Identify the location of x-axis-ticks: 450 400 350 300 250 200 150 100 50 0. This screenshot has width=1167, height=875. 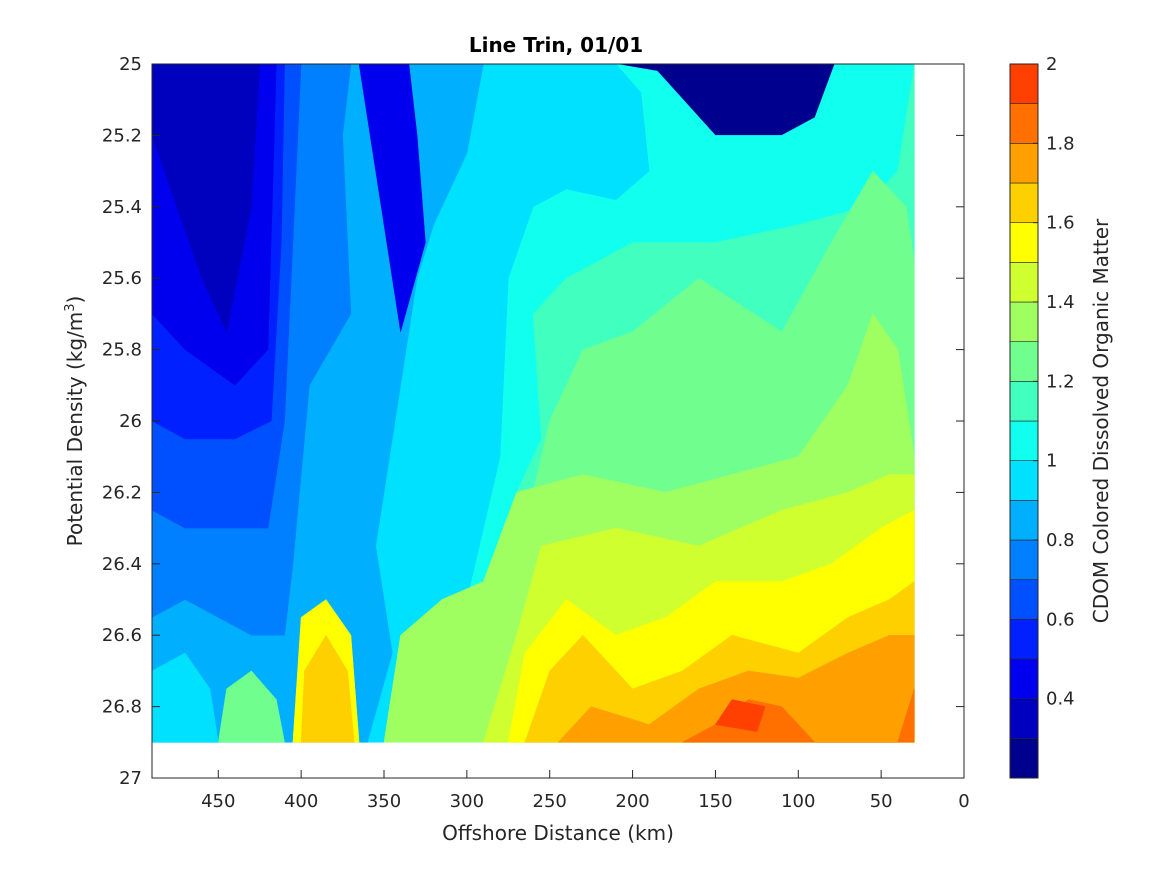
(585, 791).